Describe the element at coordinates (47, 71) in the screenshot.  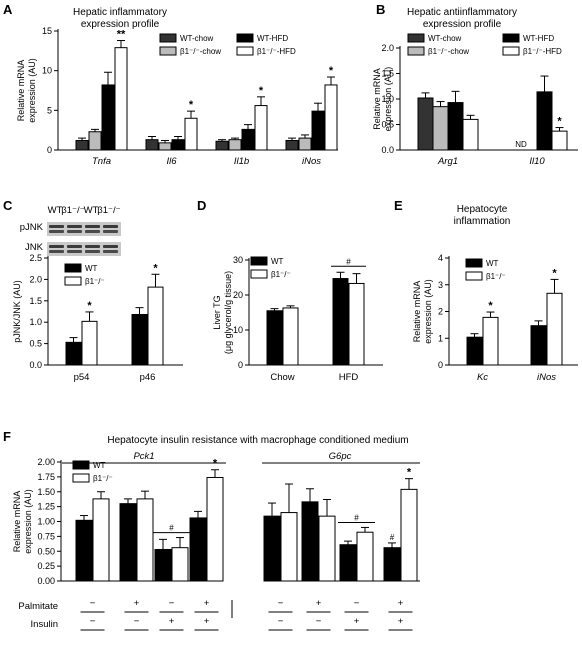
I see `y-tick-label-A: 10` at that location.